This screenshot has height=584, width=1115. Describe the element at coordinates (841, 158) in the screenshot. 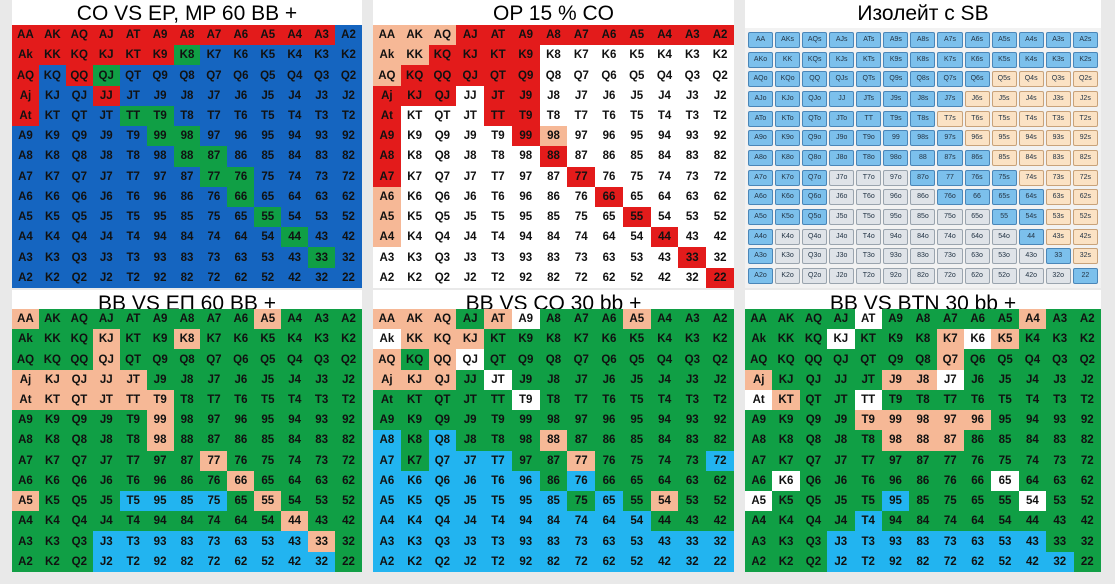

I see `hand-cell: J8o` at that location.